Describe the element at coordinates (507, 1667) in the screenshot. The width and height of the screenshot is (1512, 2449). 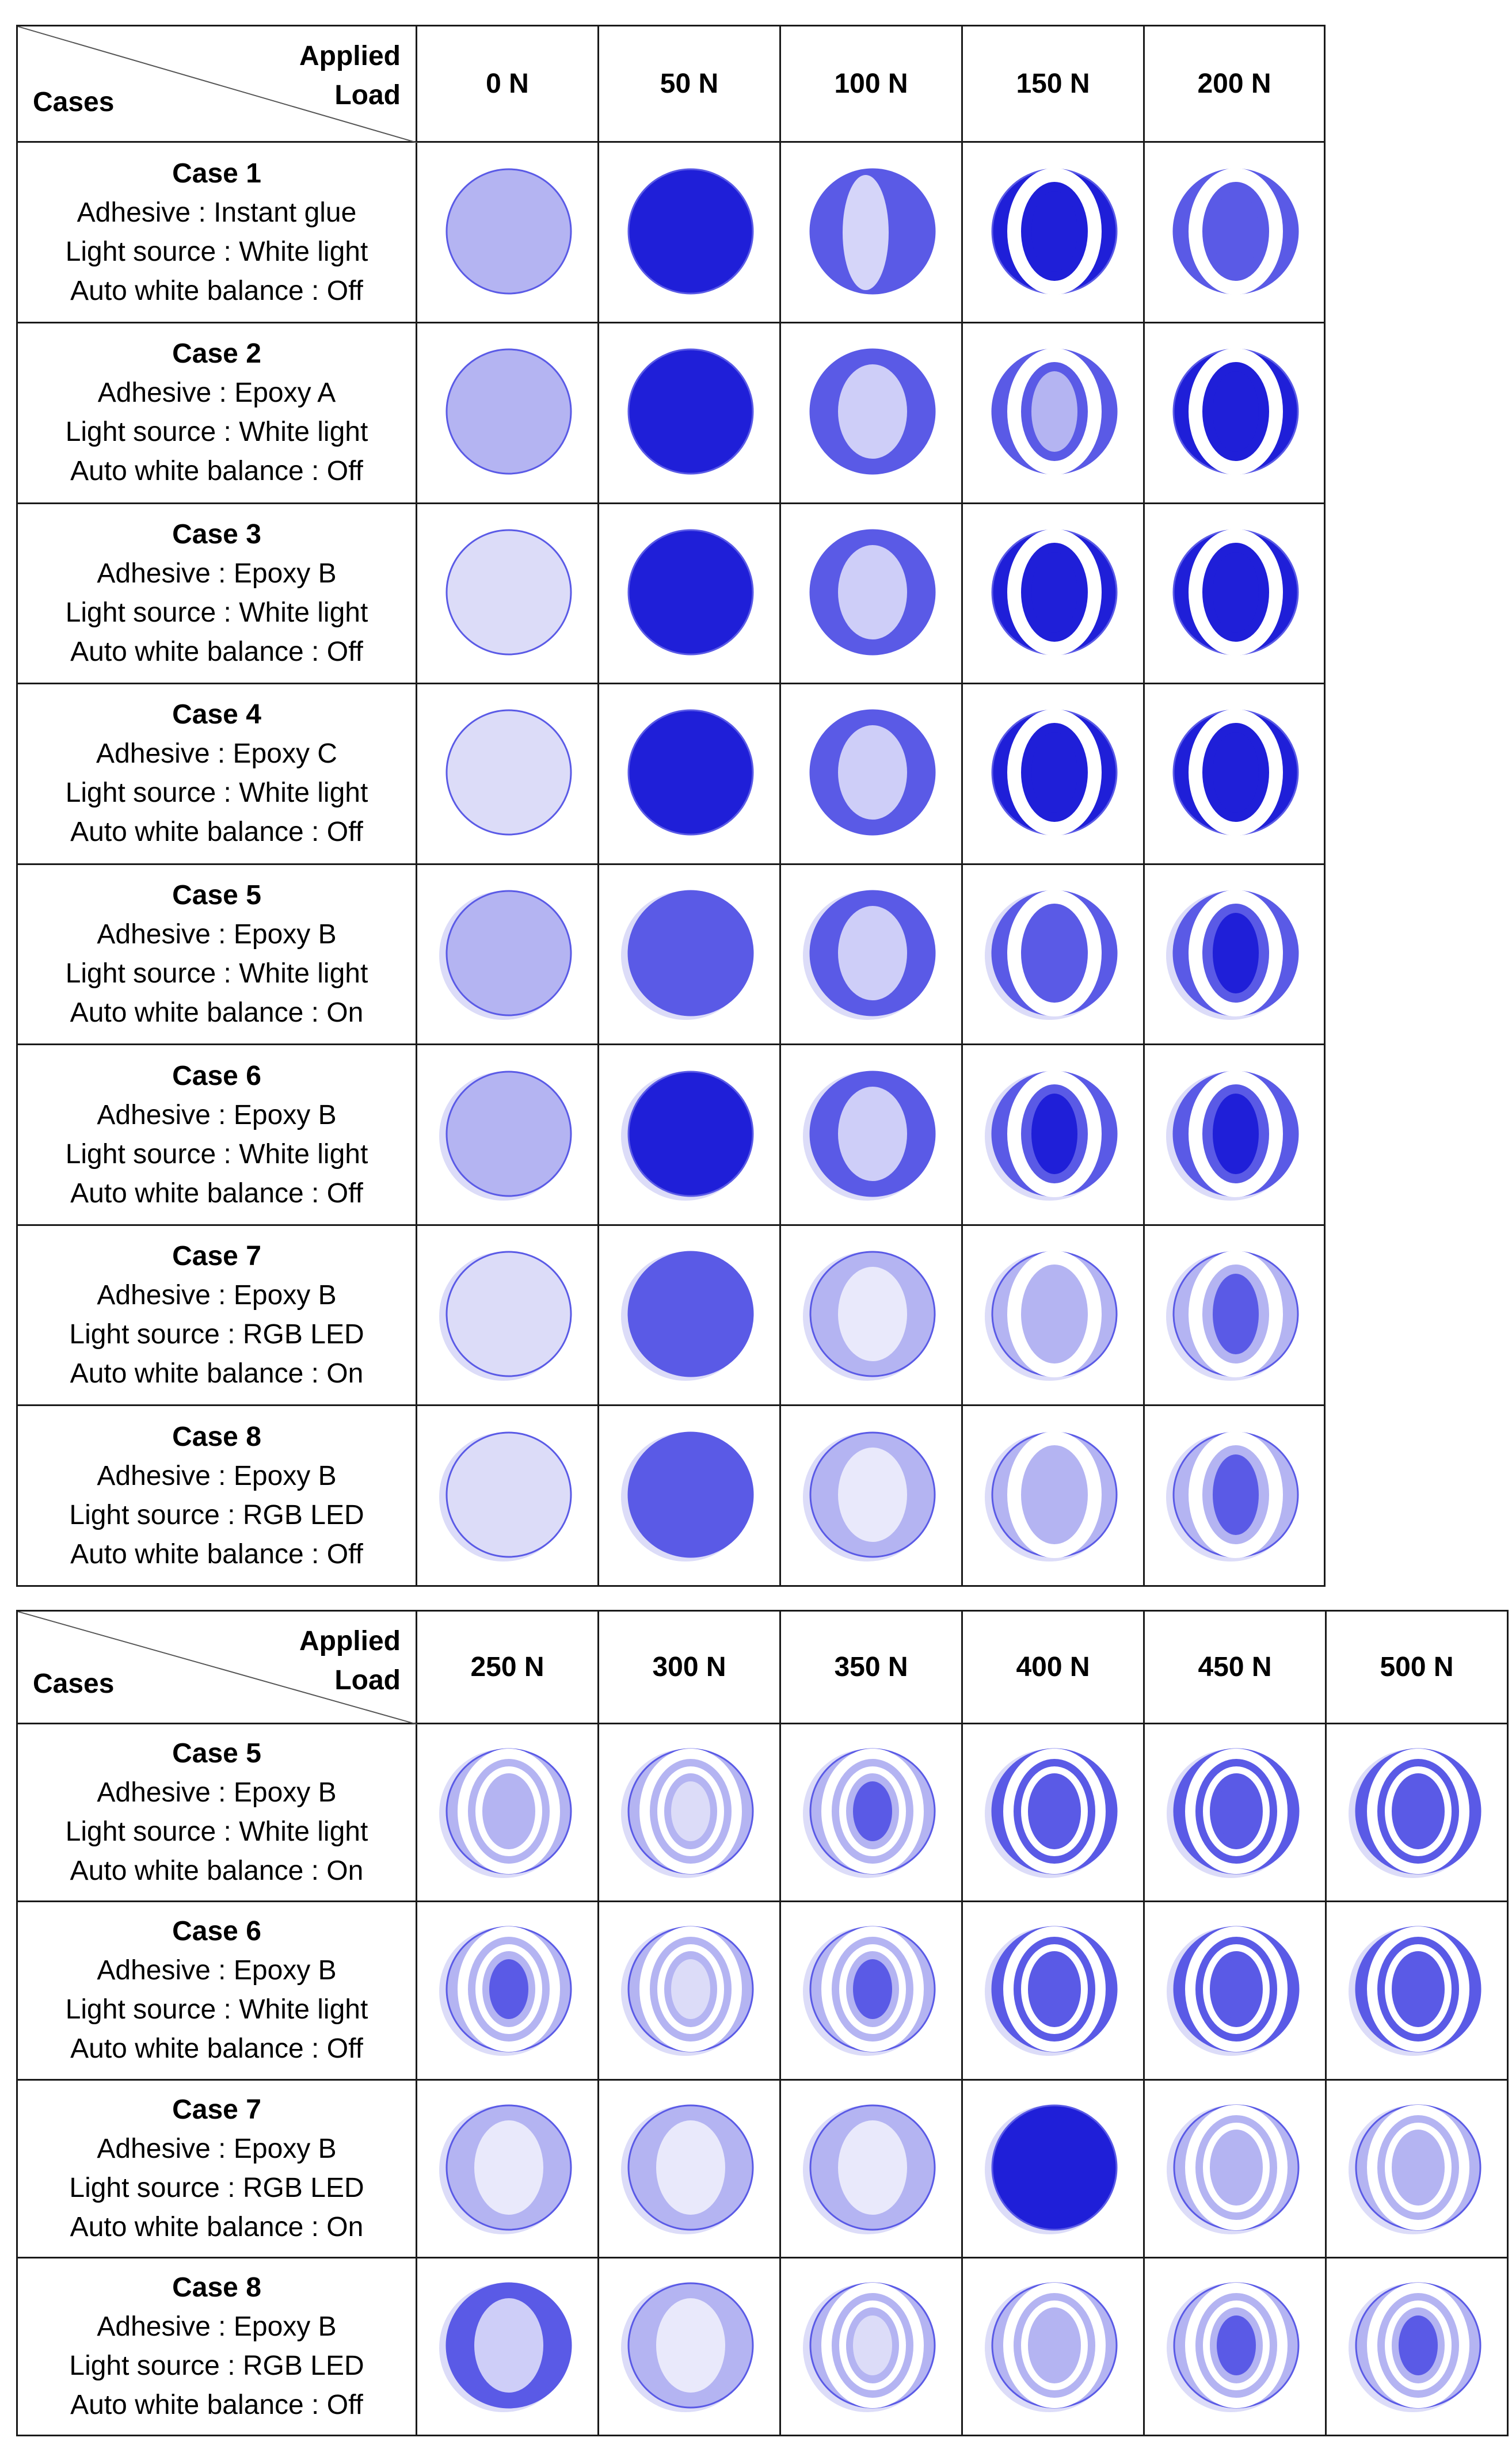
I see `load-header: 250 N` at that location.